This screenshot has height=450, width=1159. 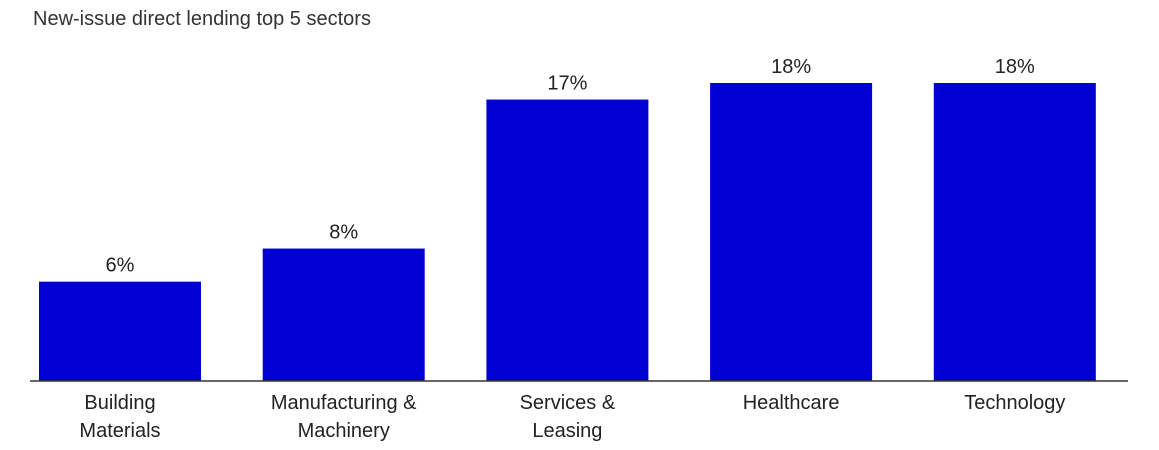 What do you see at coordinates (791, 403) in the screenshot?
I see `category-label: Healthcare` at bounding box center [791, 403].